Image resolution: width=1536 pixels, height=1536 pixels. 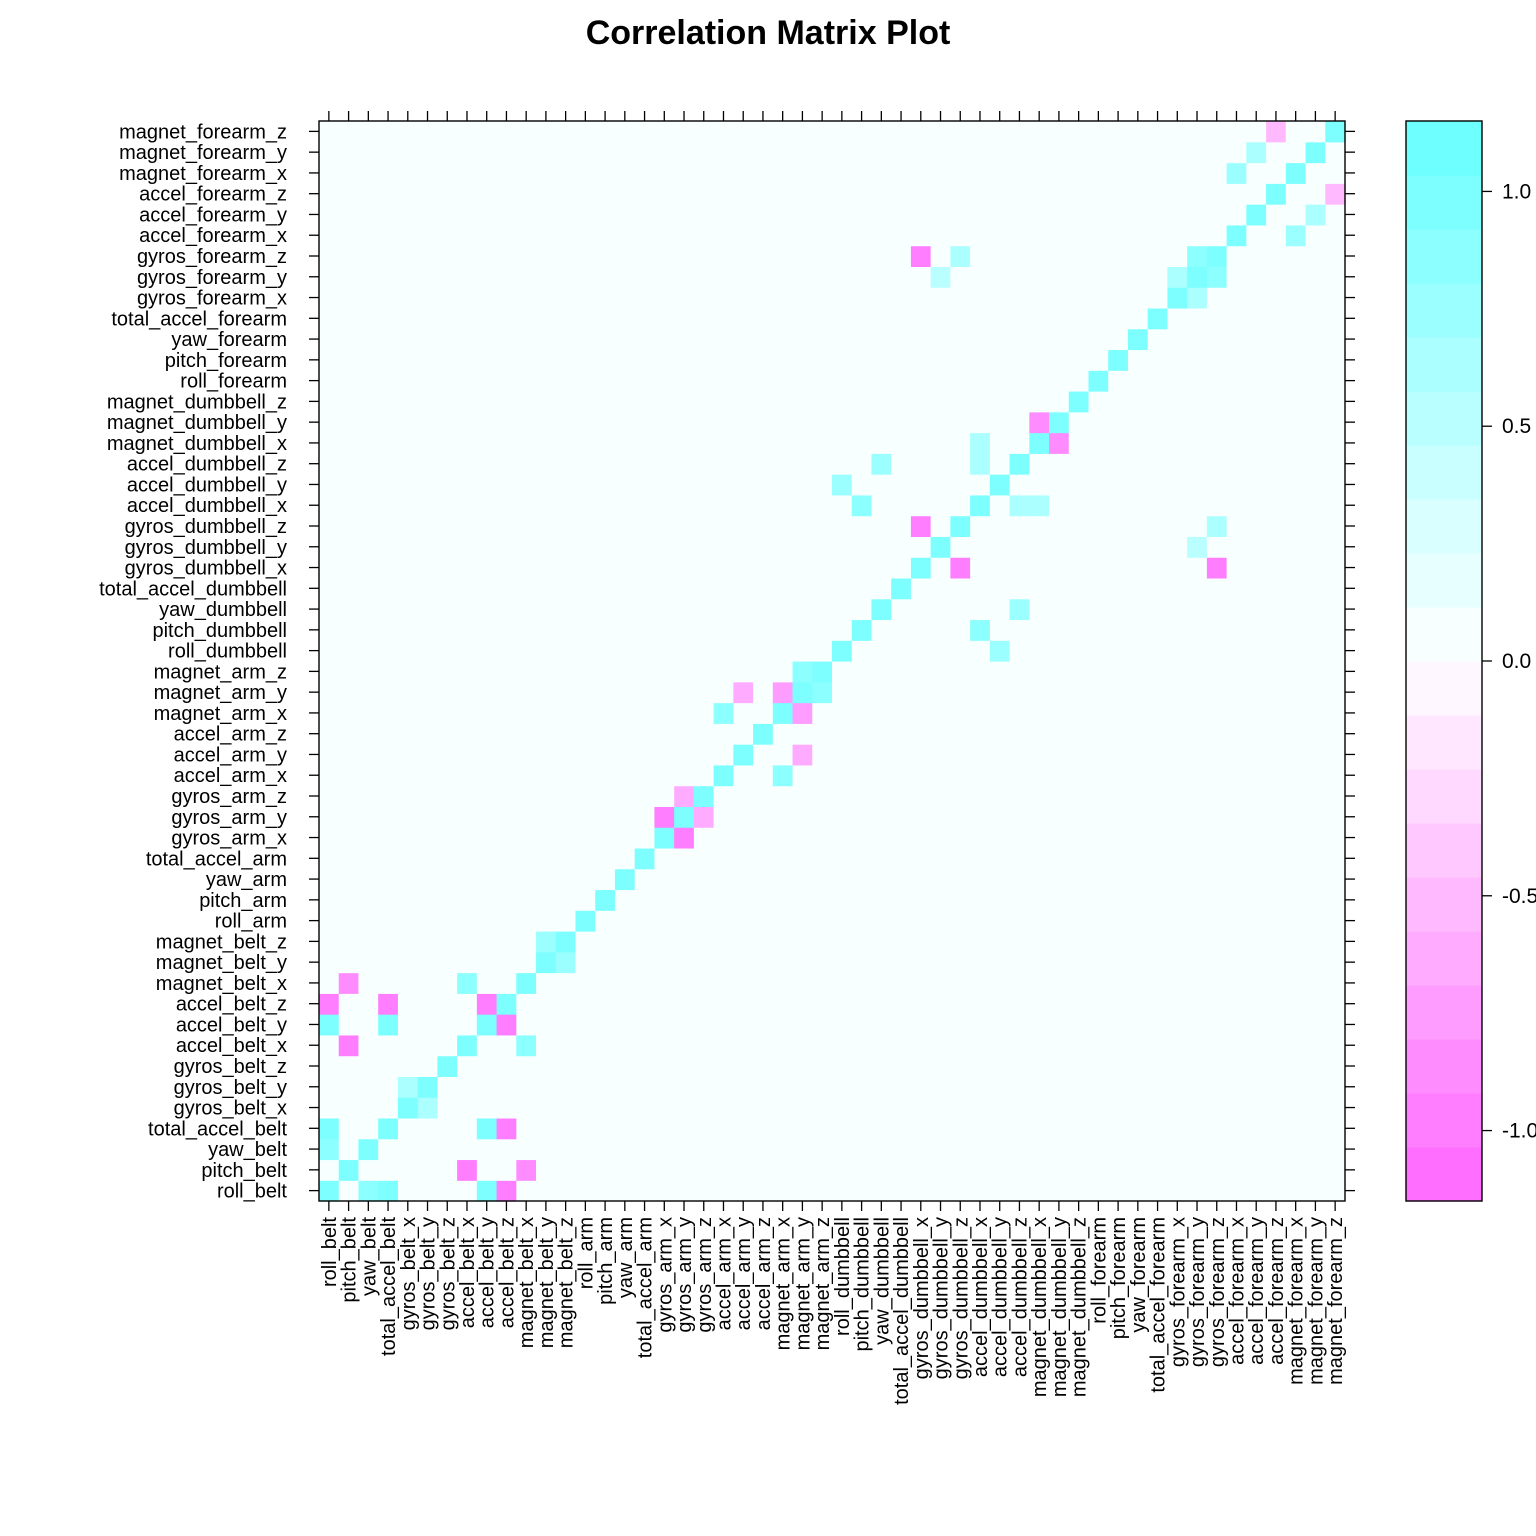 What do you see at coordinates (843, 1276) in the screenshot?
I see `x-tick-label: roll_dumbbell` at bounding box center [843, 1276].